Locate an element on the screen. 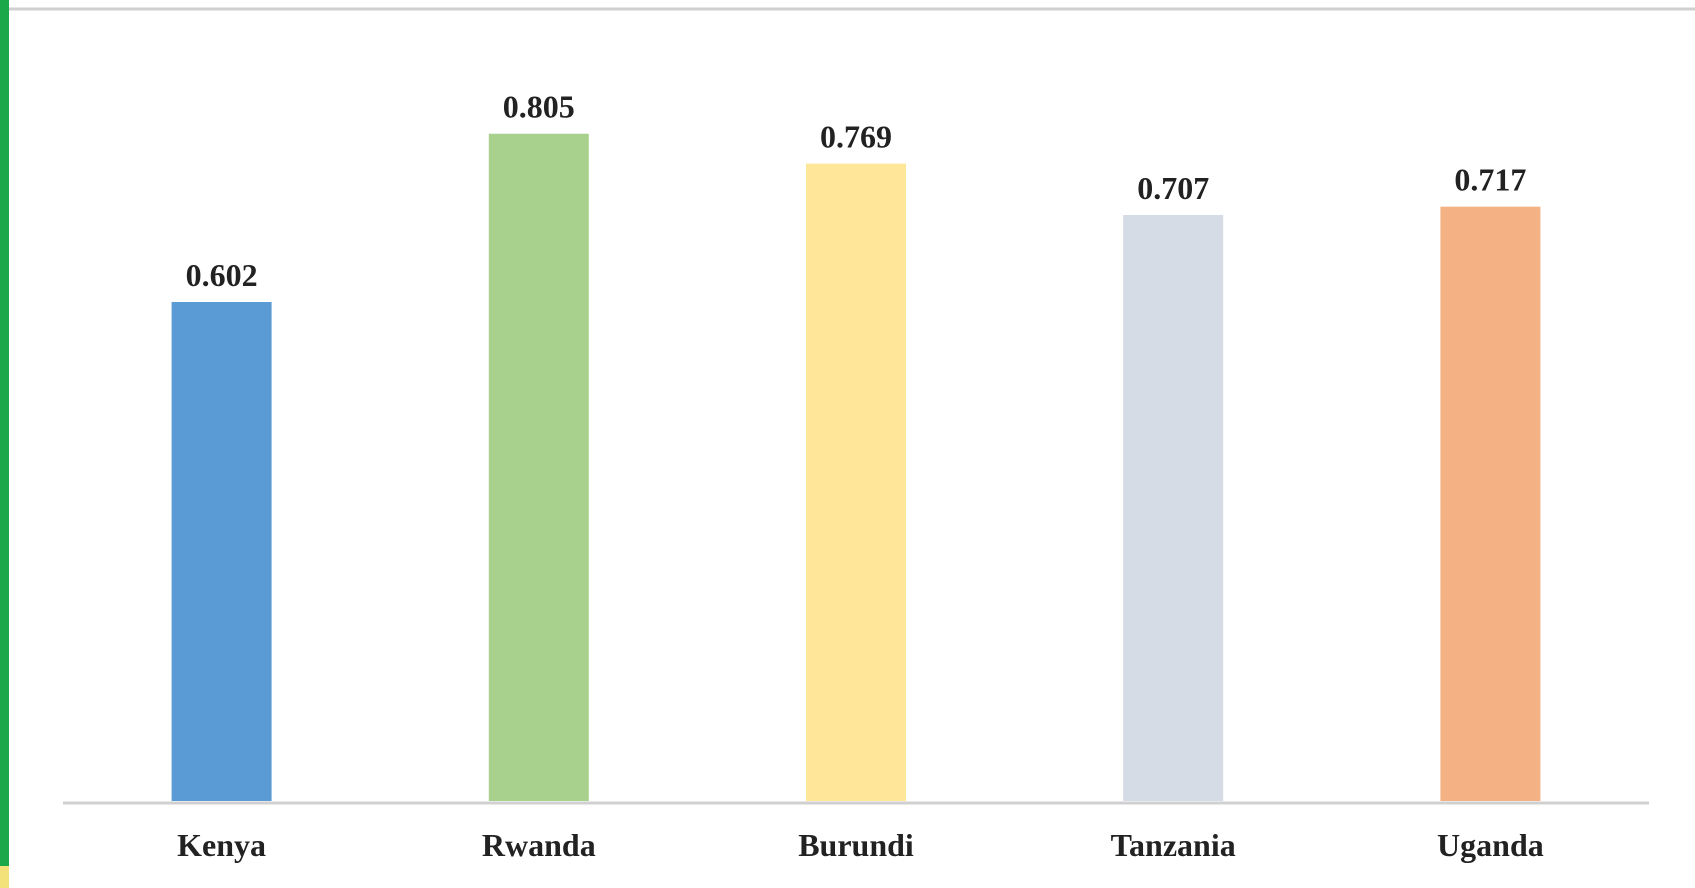 The height and width of the screenshot is (888, 1695). value-label: 0.805 is located at coordinates (539, 107).